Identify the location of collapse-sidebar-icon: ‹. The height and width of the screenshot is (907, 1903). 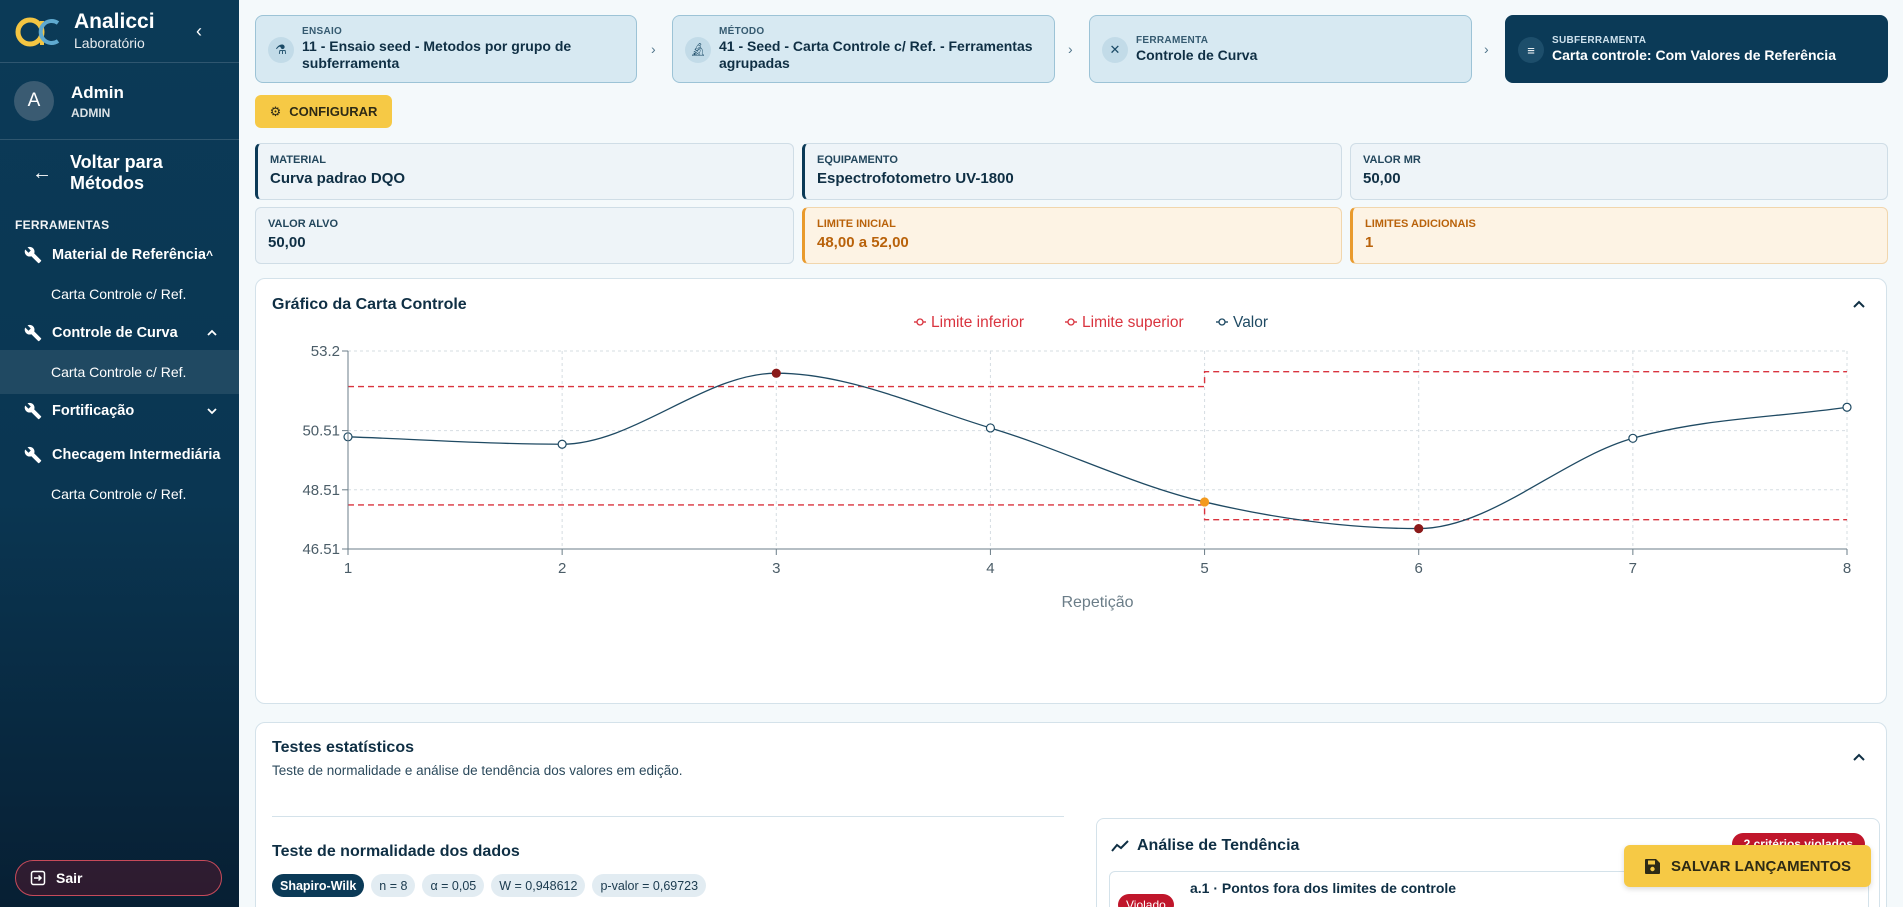
(199, 31).